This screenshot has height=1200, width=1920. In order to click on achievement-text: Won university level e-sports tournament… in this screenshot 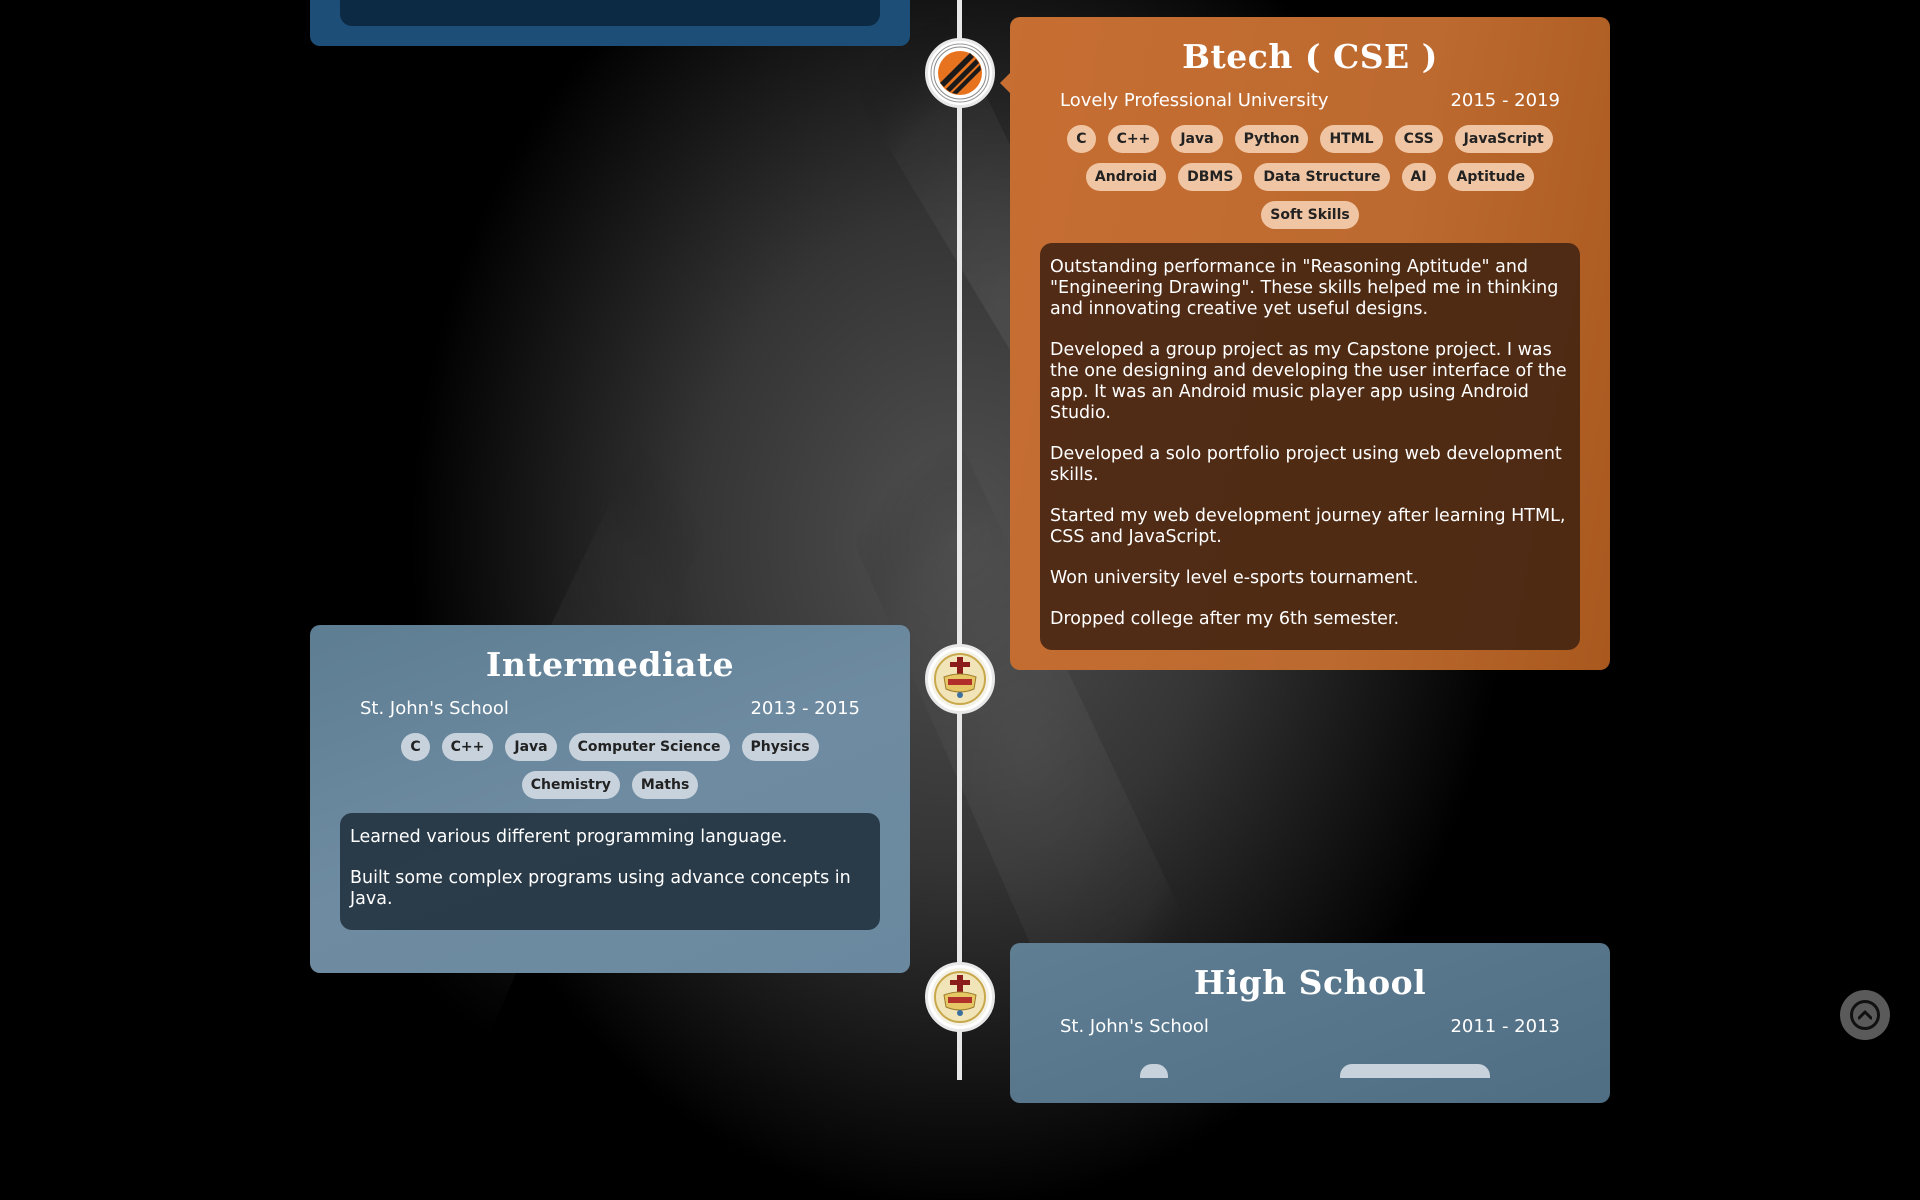, I will do `click(1234, 578)`.